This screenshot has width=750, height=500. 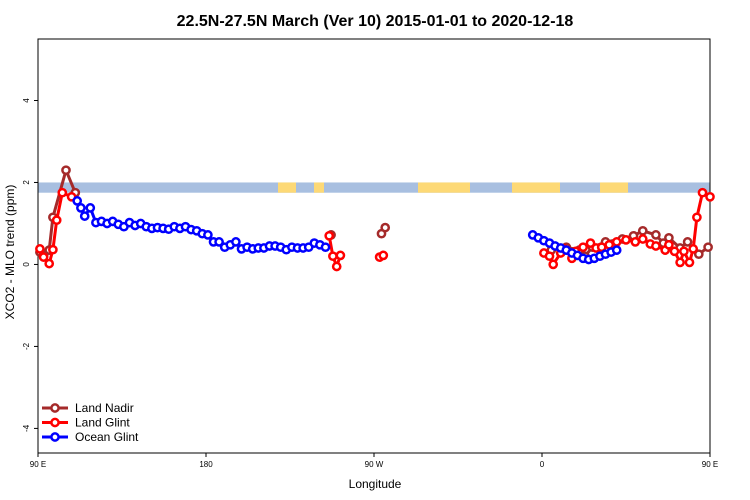 I want to click on y-axis-label: XCO2 - MLO trend (ppm), so click(x=10, y=252).